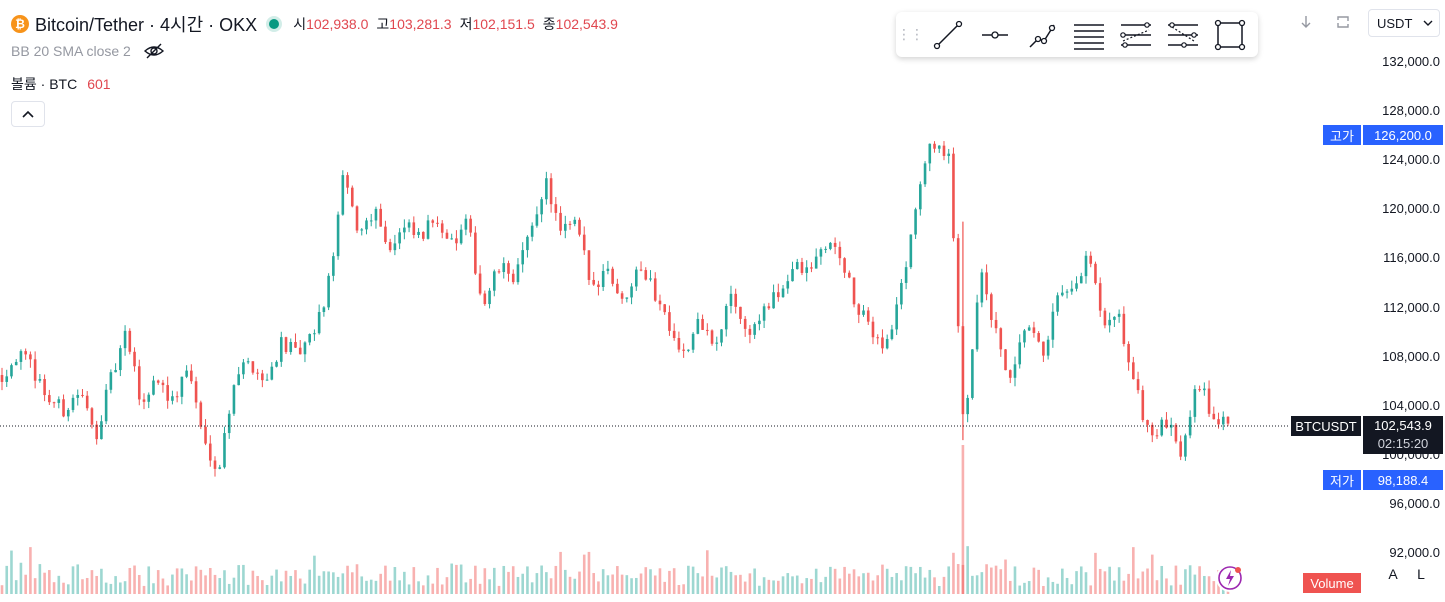 The width and height of the screenshot is (1445, 602). What do you see at coordinates (1411, 307) in the screenshot?
I see `price-scale-label: 112,000.0` at bounding box center [1411, 307].